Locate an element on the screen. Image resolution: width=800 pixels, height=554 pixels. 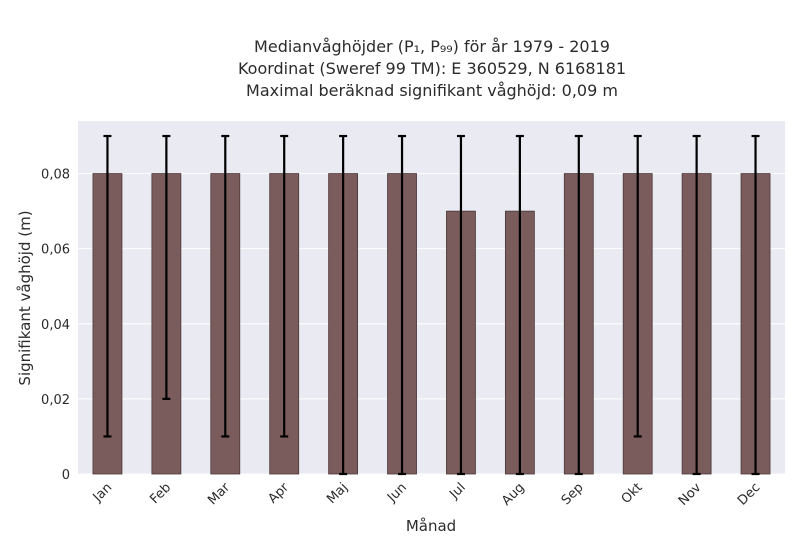
x-tick-label: Mar is located at coordinates (219, 494).